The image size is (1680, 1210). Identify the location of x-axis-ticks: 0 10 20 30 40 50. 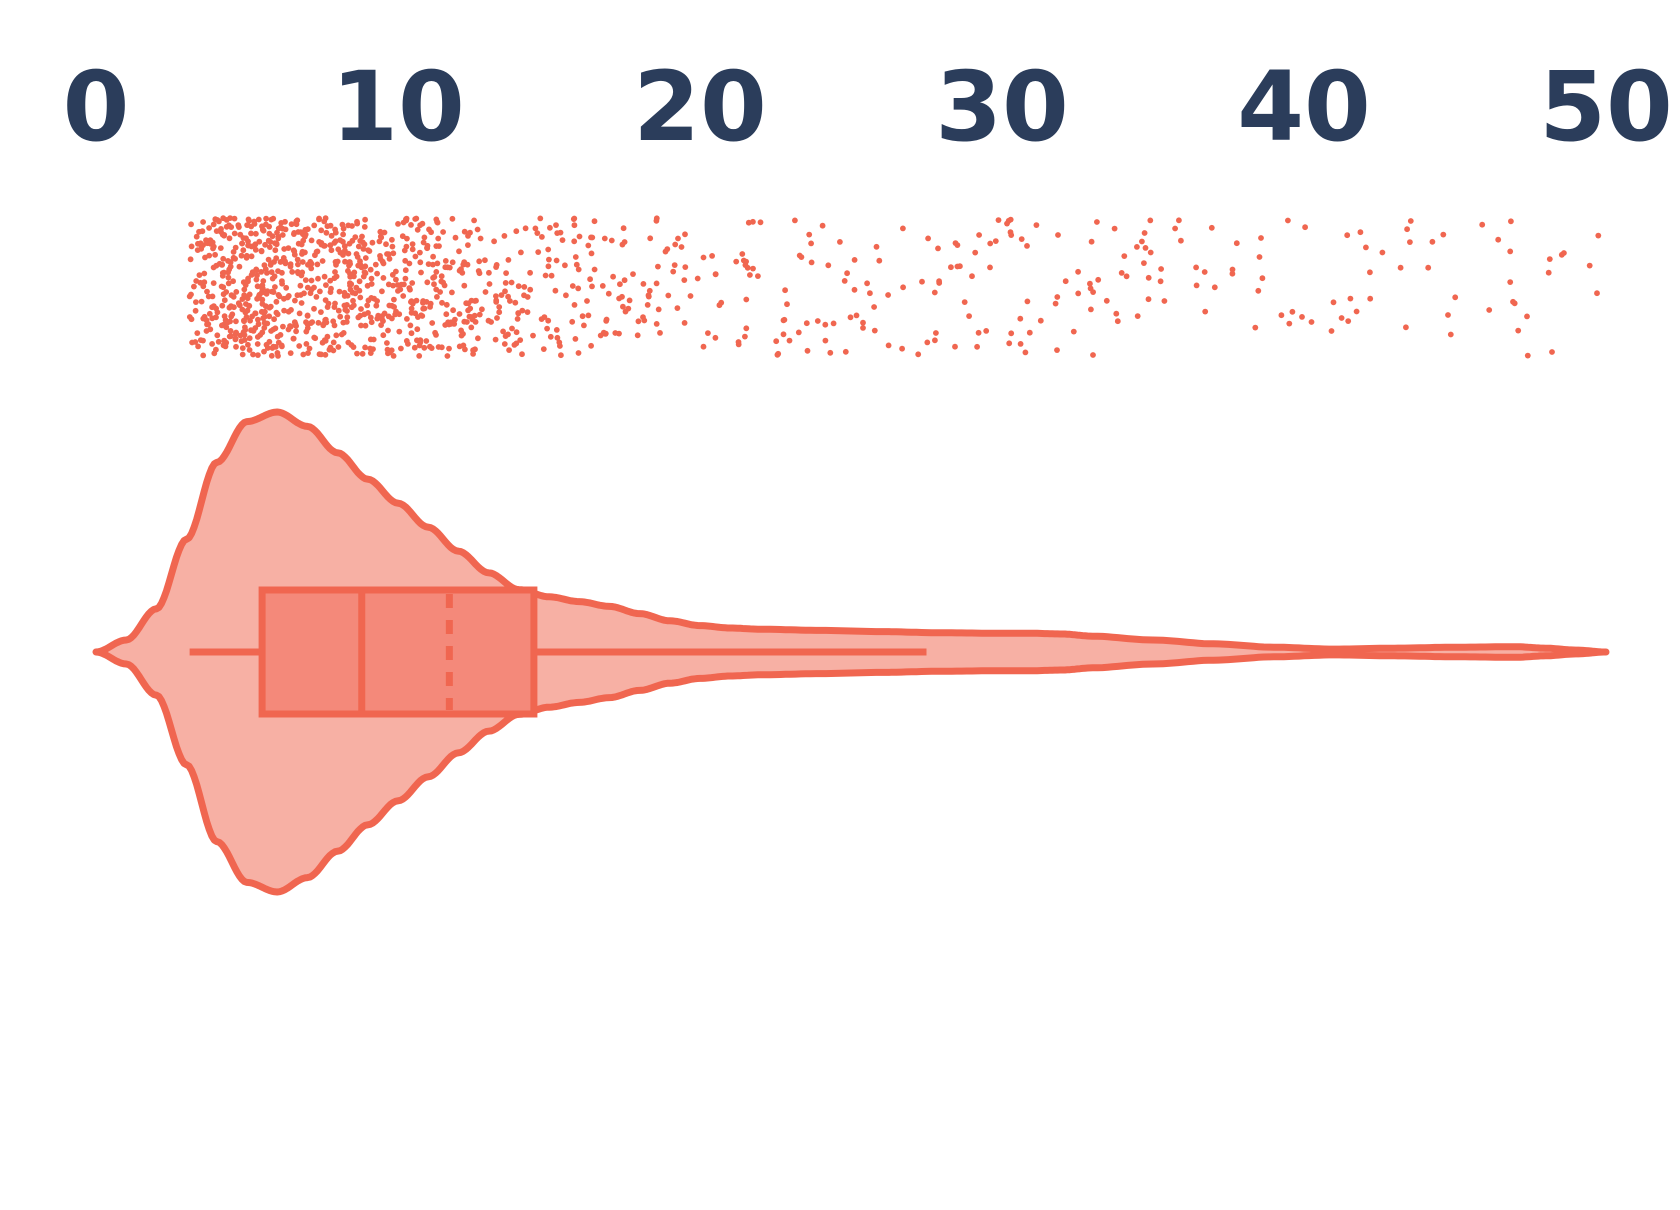
(868, 107).